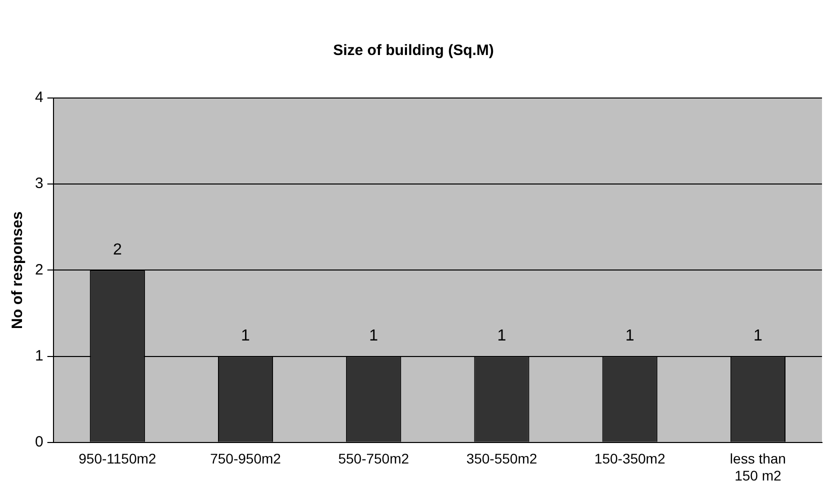 The width and height of the screenshot is (834, 493). Describe the element at coordinates (17, 270) in the screenshot. I see `y-axis-title: No of responses` at that location.